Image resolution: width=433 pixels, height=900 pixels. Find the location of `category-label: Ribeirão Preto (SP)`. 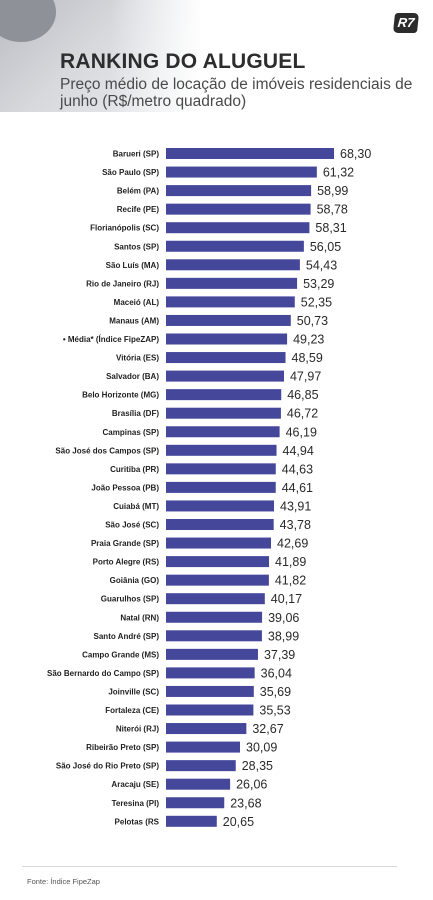

category-label: Ribeirão Preto (SP) is located at coordinates (122, 747).